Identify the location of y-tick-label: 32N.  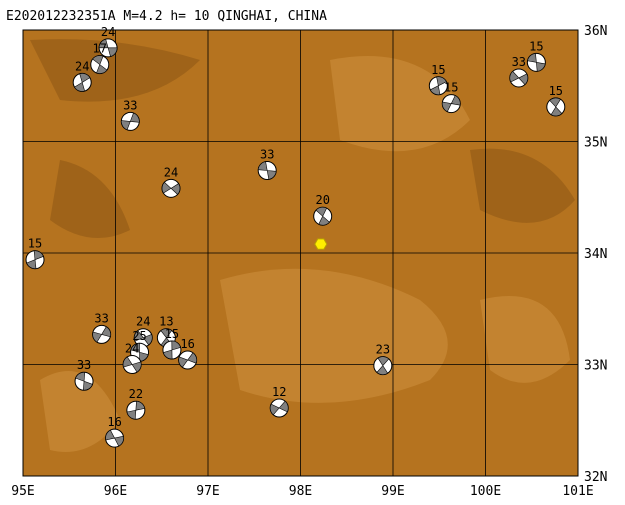
(595, 477).